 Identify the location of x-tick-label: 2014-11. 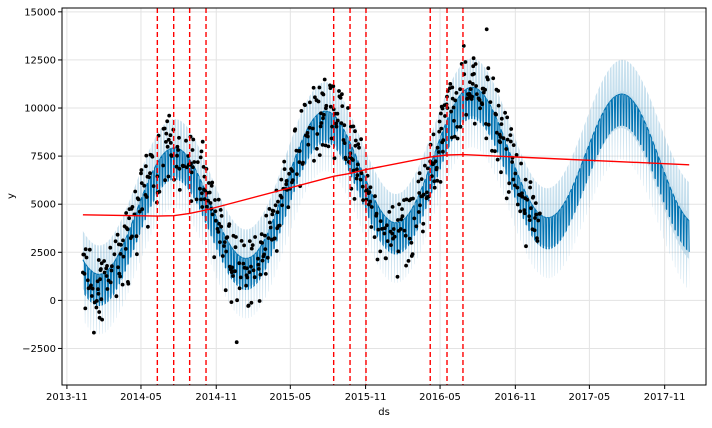
(216, 397).